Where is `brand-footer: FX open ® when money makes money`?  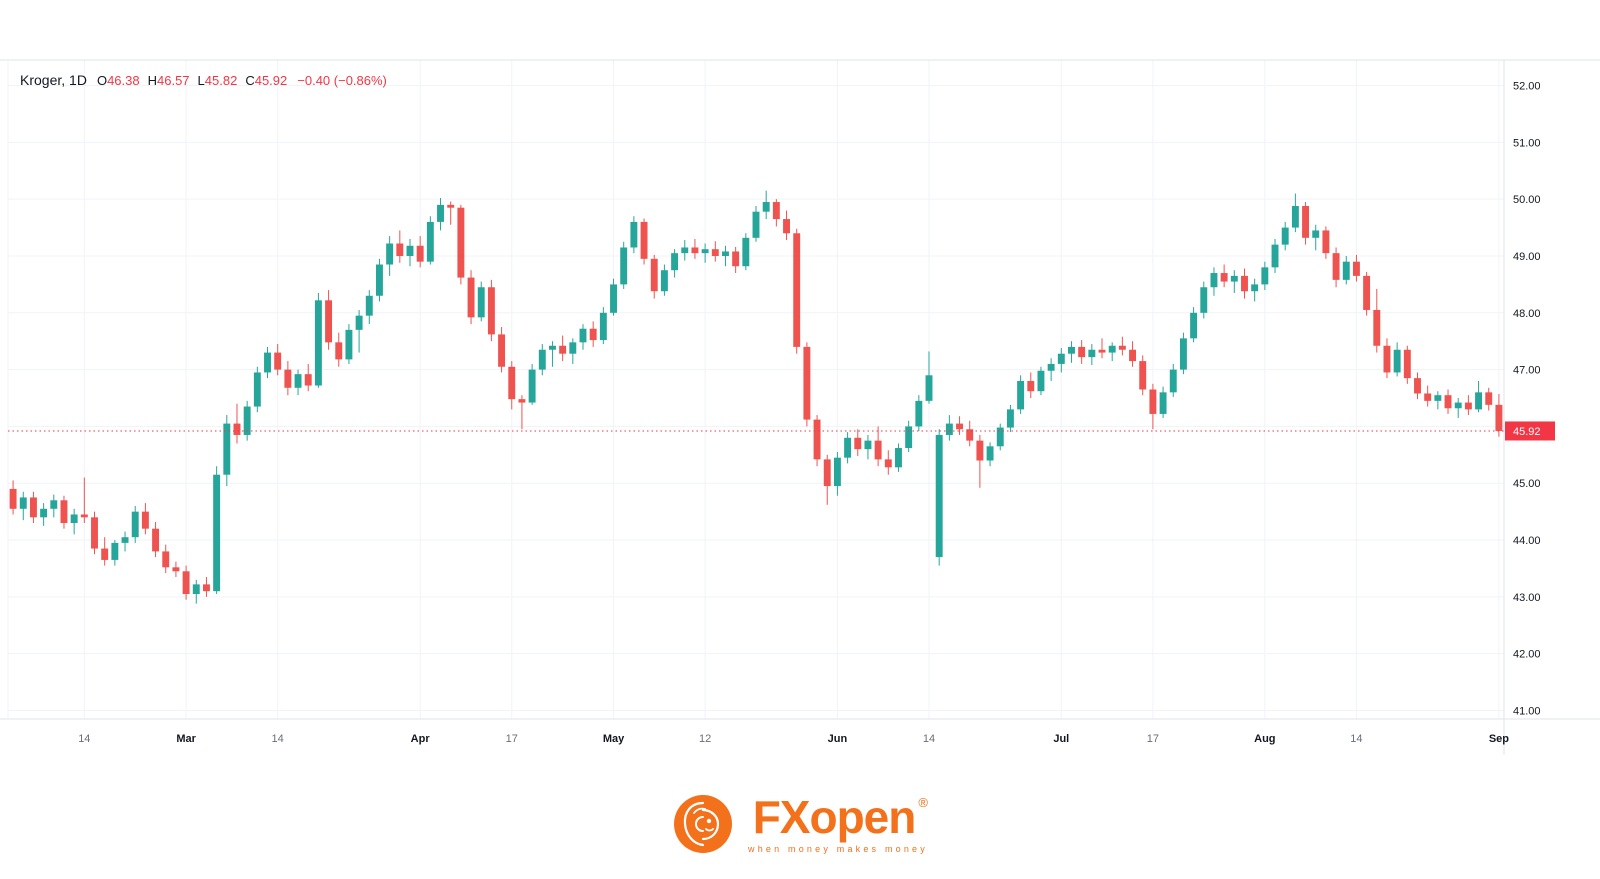 brand-footer: FX open ® when money makes money is located at coordinates (800, 824).